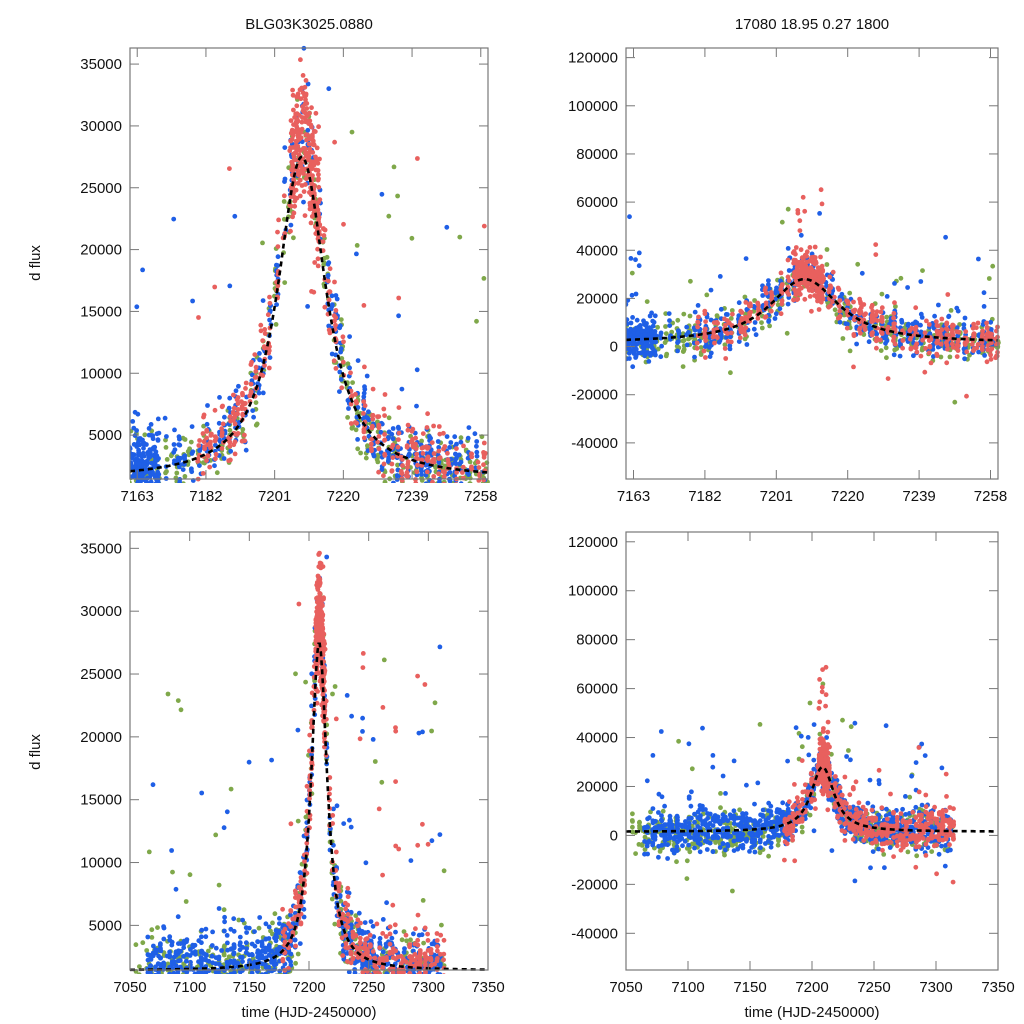 The image size is (1024, 1024). What do you see at coordinates (812, 24) in the screenshot?
I see `panel-title-top-right: 17080 18.95 0.27 1800` at bounding box center [812, 24].